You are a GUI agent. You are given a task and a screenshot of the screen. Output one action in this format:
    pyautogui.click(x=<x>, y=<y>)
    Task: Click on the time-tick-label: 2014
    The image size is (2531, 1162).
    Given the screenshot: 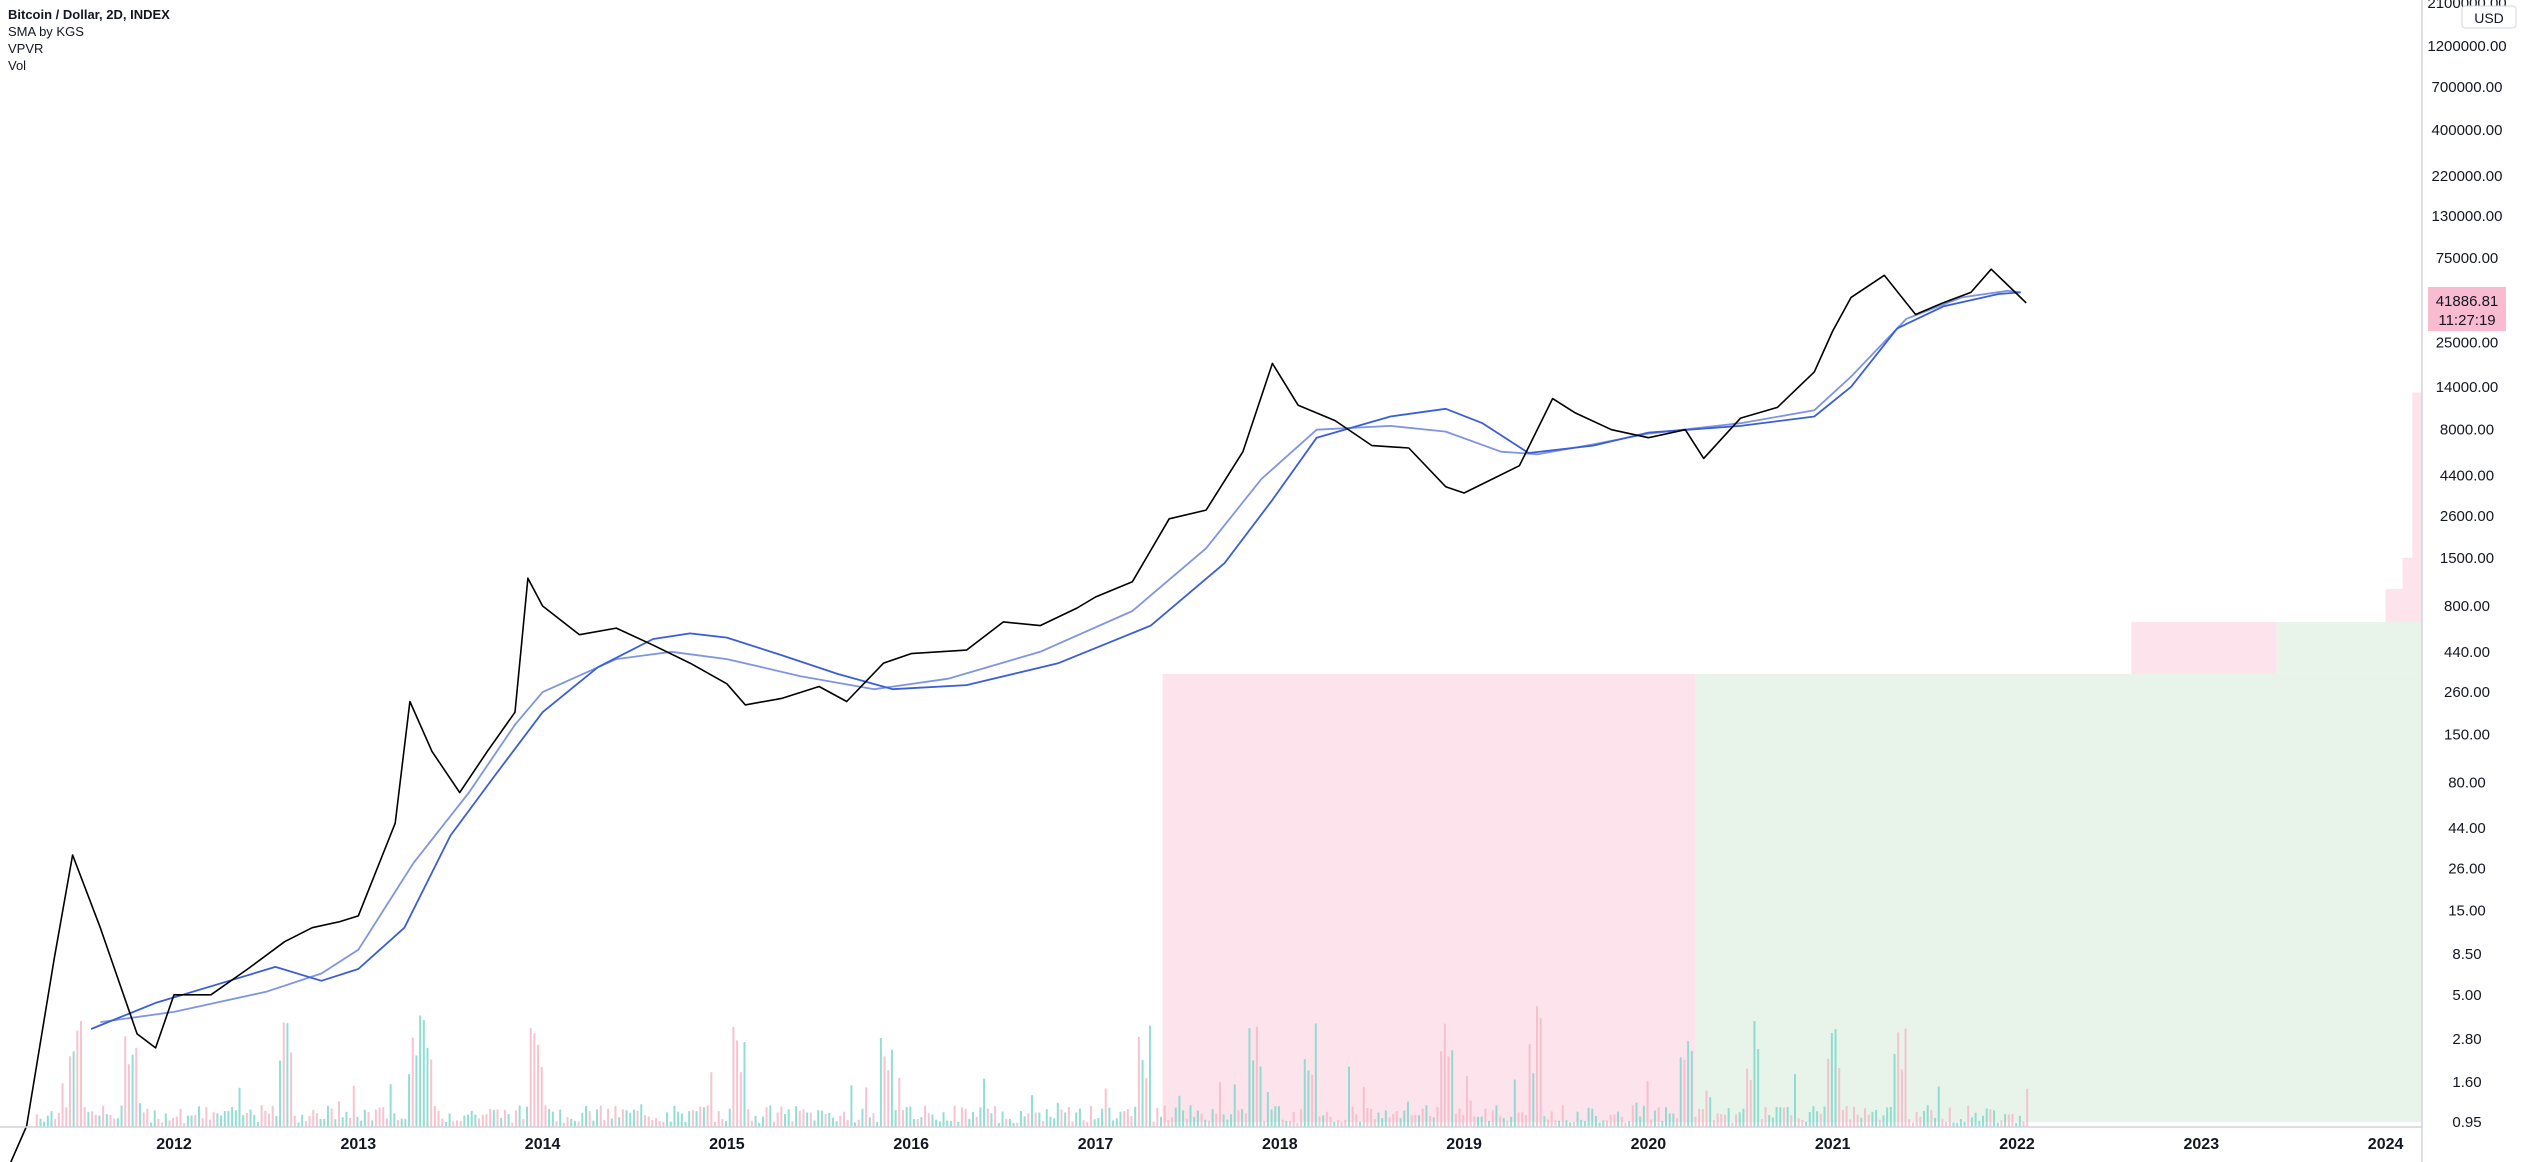 What is the action you would take?
    pyautogui.click(x=543, y=1144)
    